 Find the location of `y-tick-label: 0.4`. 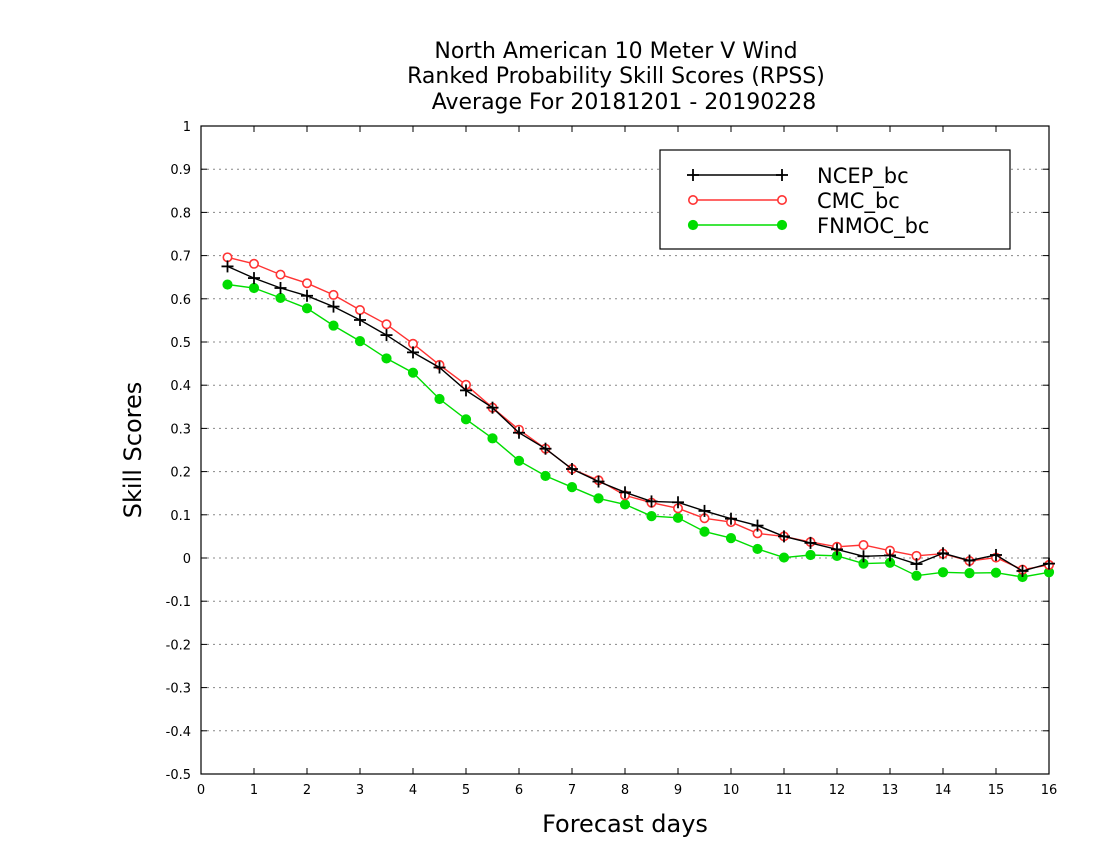

y-tick-label: 0.4 is located at coordinates (180, 386).